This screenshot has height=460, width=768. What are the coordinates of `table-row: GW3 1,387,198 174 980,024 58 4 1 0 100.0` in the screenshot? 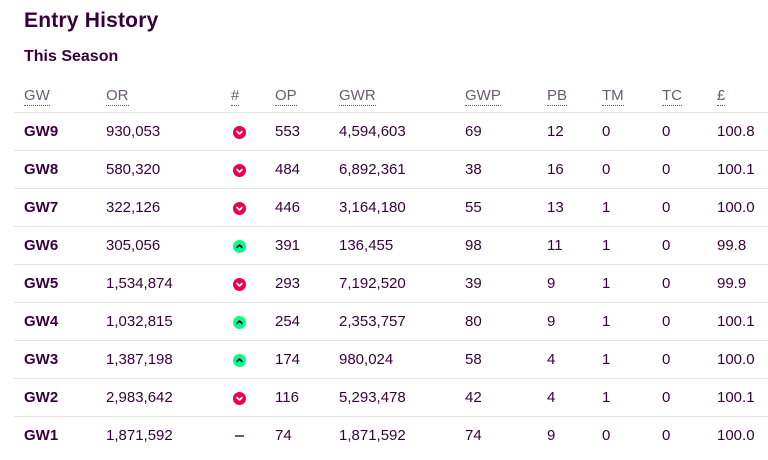 It's located at (391, 359).